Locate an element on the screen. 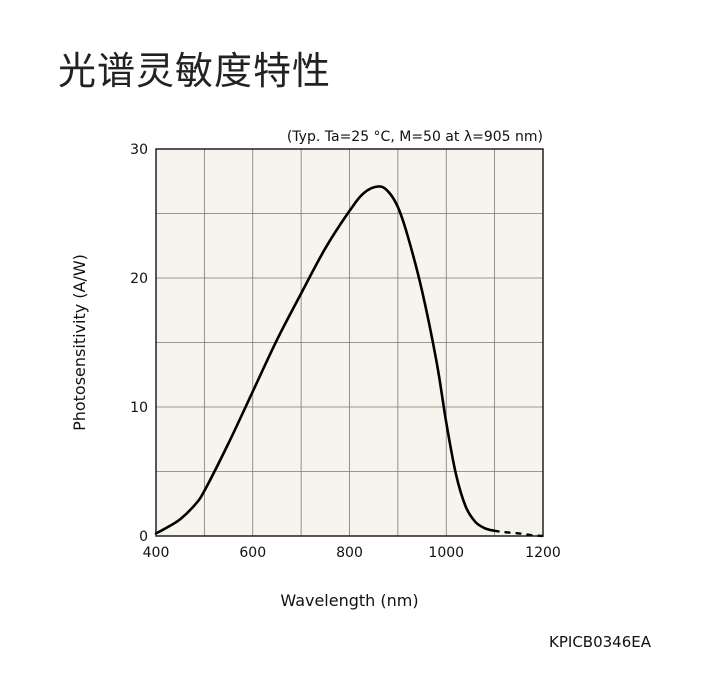 The image size is (703, 696). x-tick-label: 600 is located at coordinates (252, 553).